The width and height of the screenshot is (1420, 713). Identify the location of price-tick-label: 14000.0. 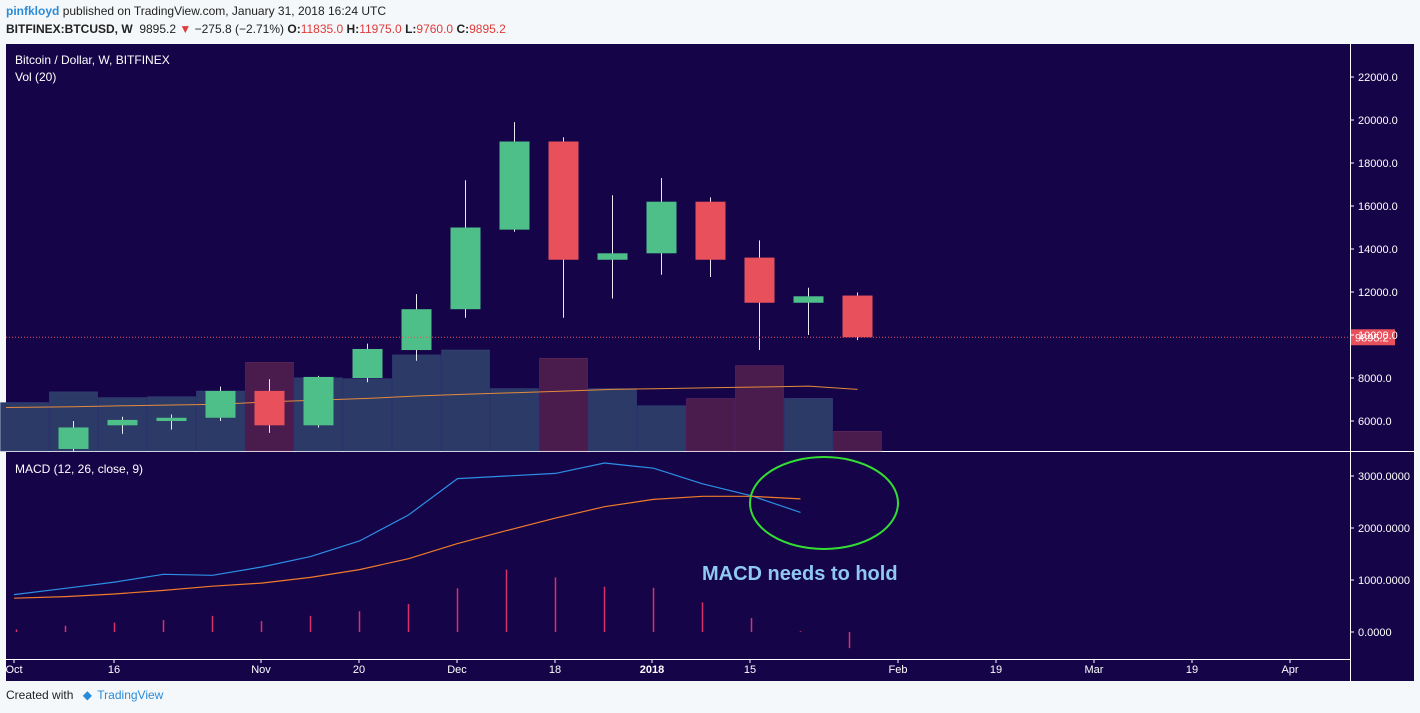
(1378, 250).